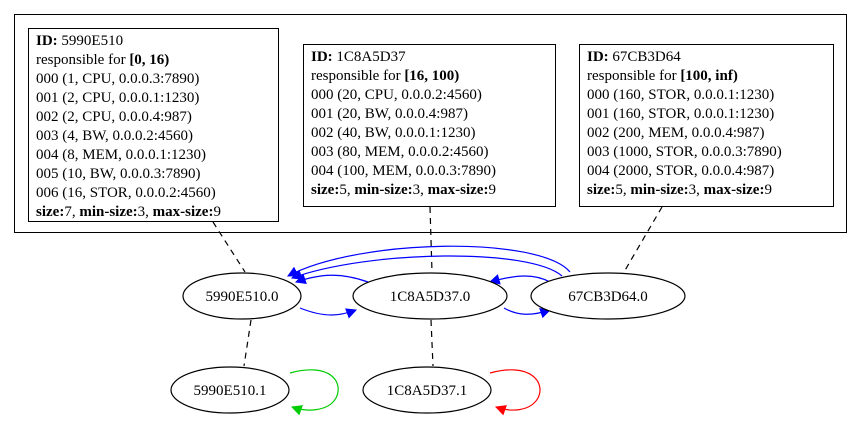 The width and height of the screenshot is (865, 421). What do you see at coordinates (643, 239) in the screenshot?
I see `dashed-link-card3` at bounding box center [643, 239].